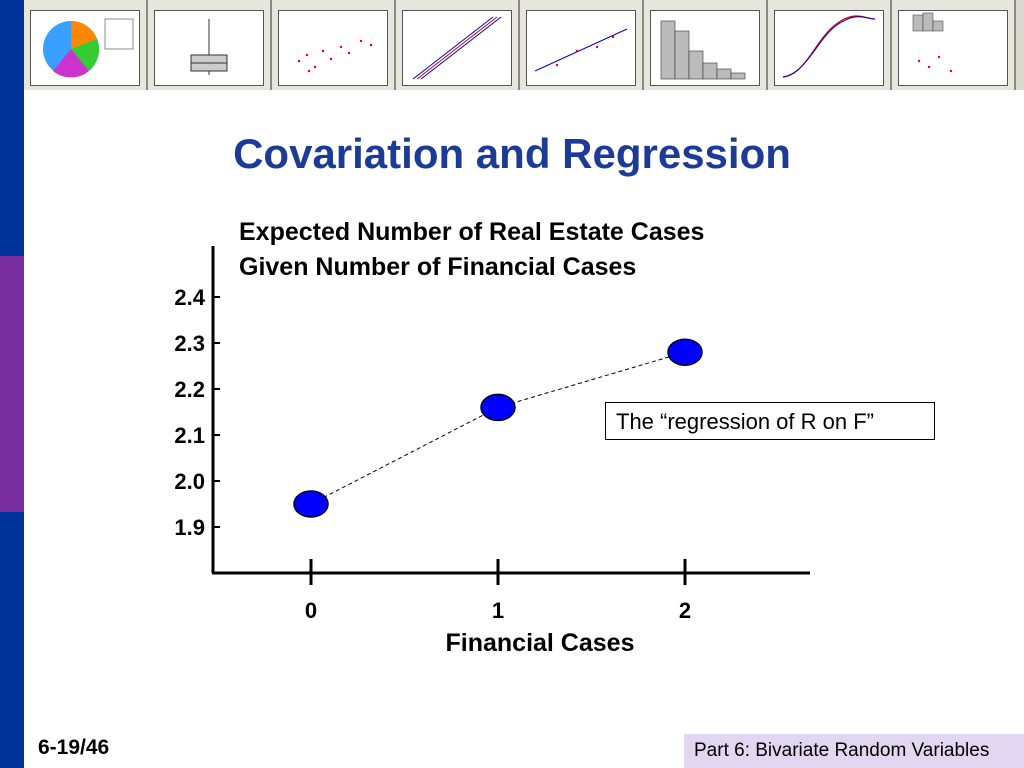 This screenshot has width=1024, height=768. Describe the element at coordinates (540, 643) in the screenshot. I see `x-axis-label: Financial Cases` at that location.